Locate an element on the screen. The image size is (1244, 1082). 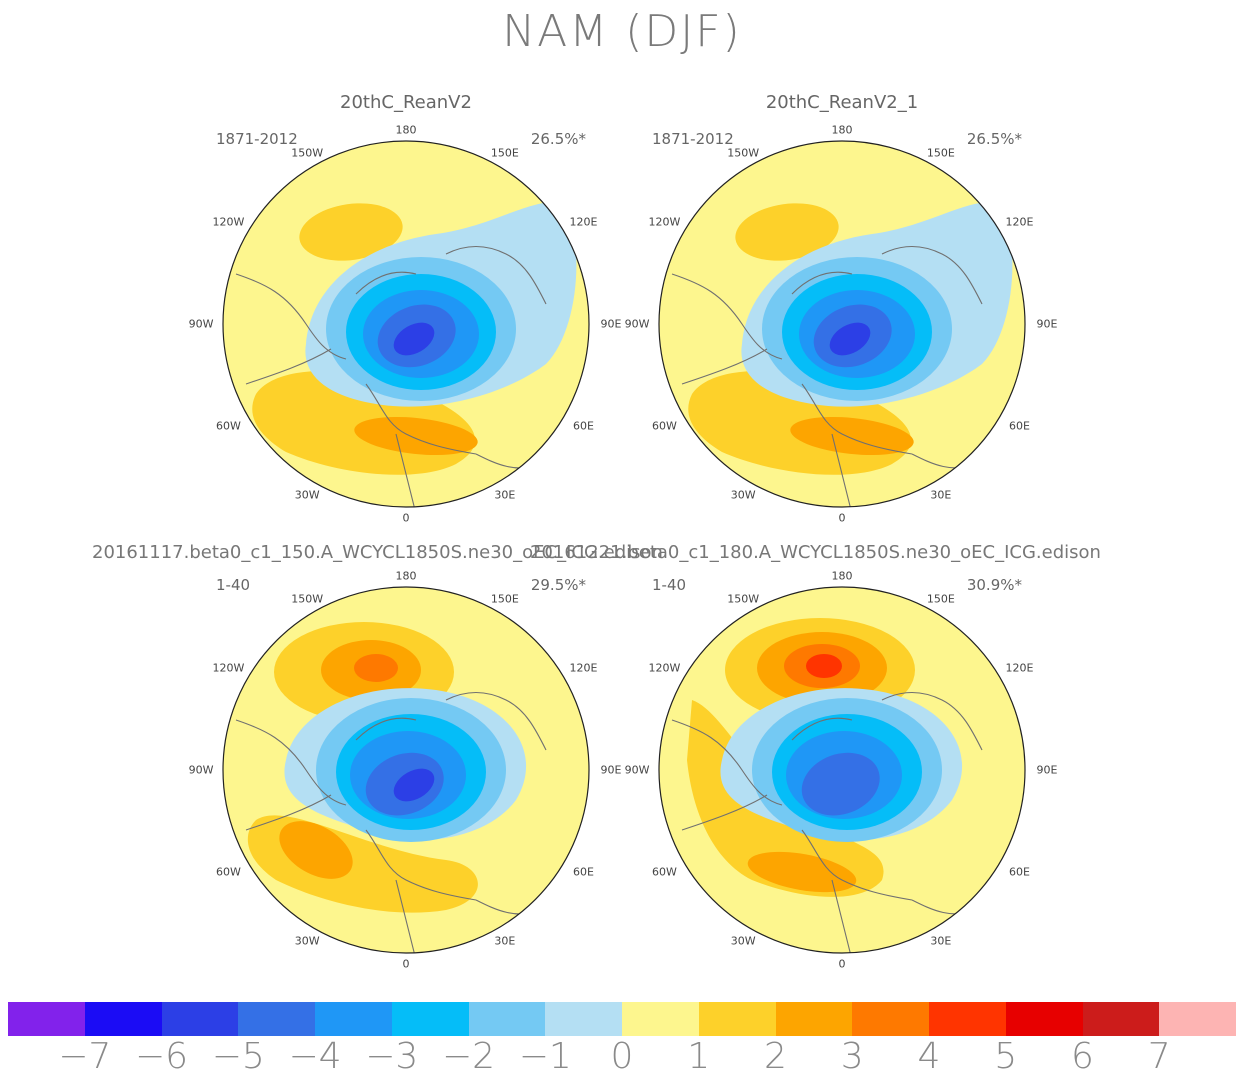
panel-variance: 29.5%* is located at coordinates (558, 585).